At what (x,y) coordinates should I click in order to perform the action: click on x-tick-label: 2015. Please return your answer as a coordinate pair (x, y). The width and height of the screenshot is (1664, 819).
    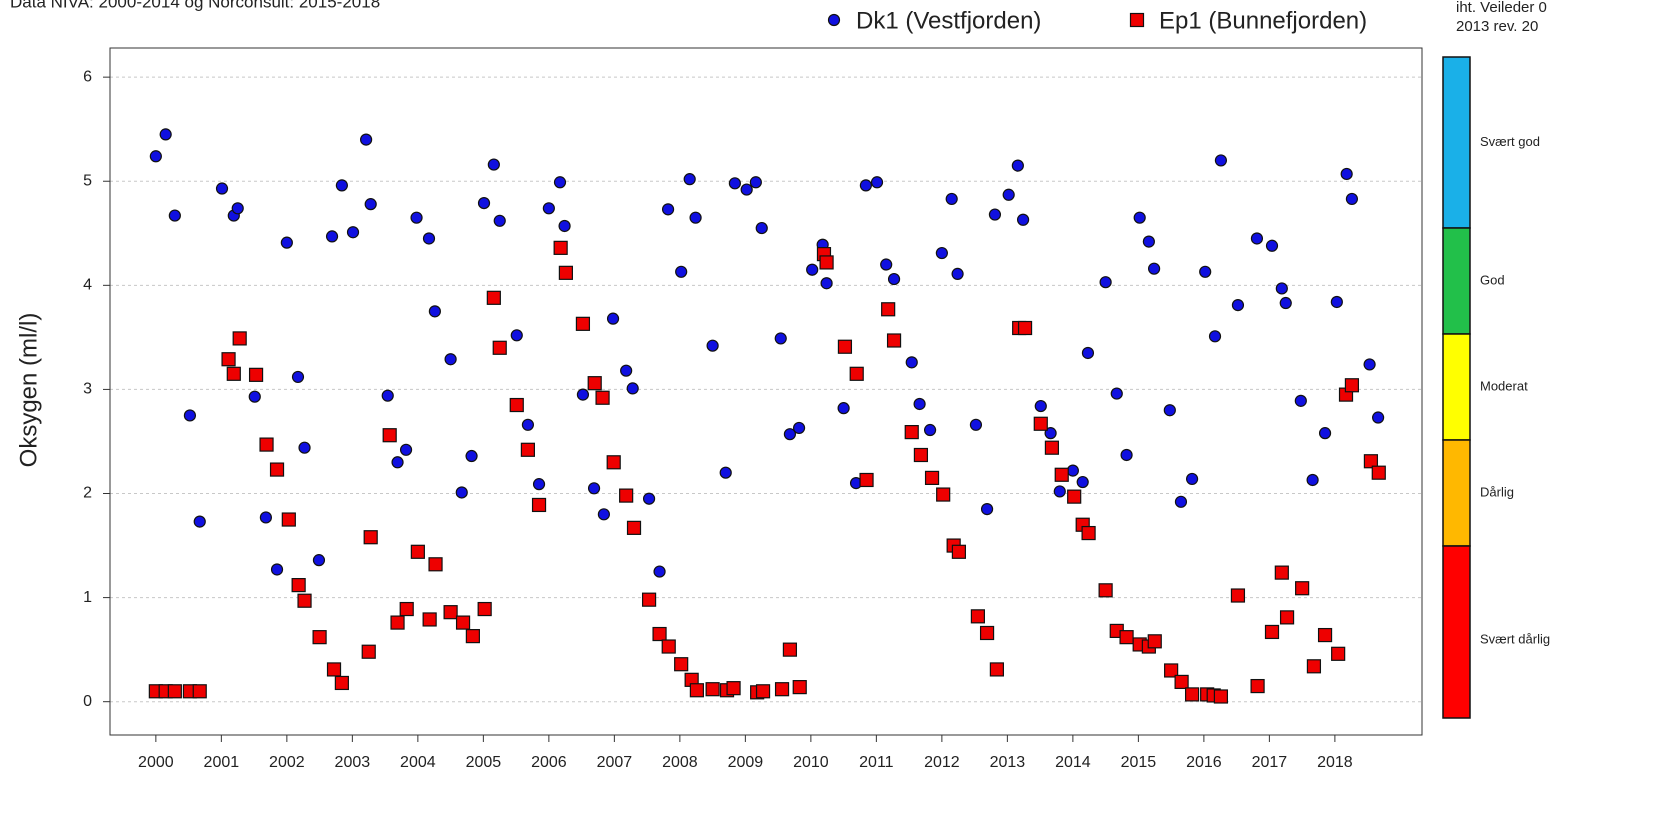
    Looking at the image, I should click on (1139, 762).